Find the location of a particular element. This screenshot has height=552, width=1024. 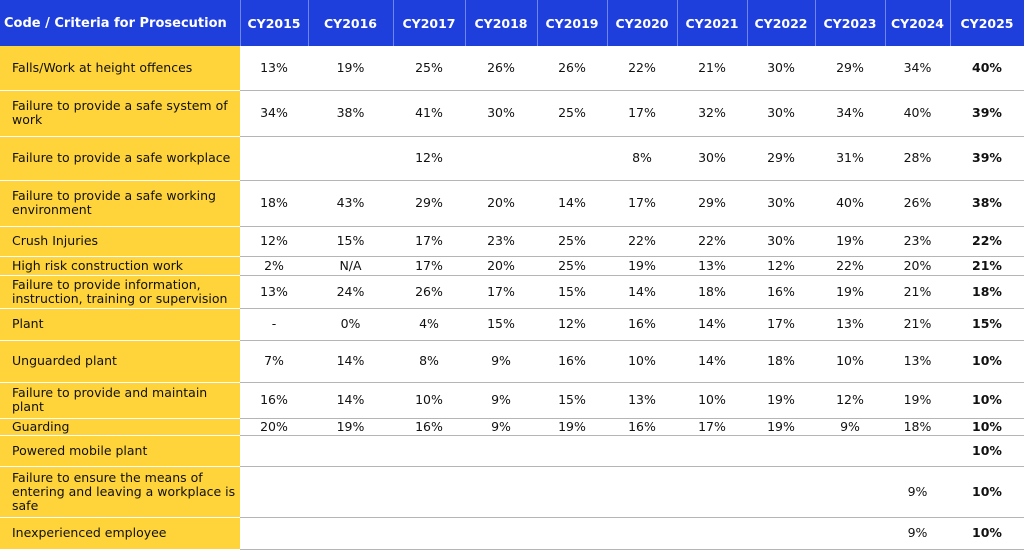

header-year: CY2023 is located at coordinates (850, 23).